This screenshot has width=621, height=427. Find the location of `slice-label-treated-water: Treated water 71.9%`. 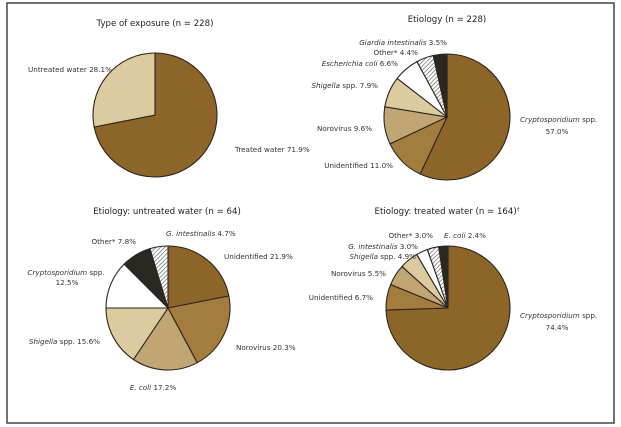

slice-label-treated-water: Treated water 71.9% is located at coordinates (272, 149).